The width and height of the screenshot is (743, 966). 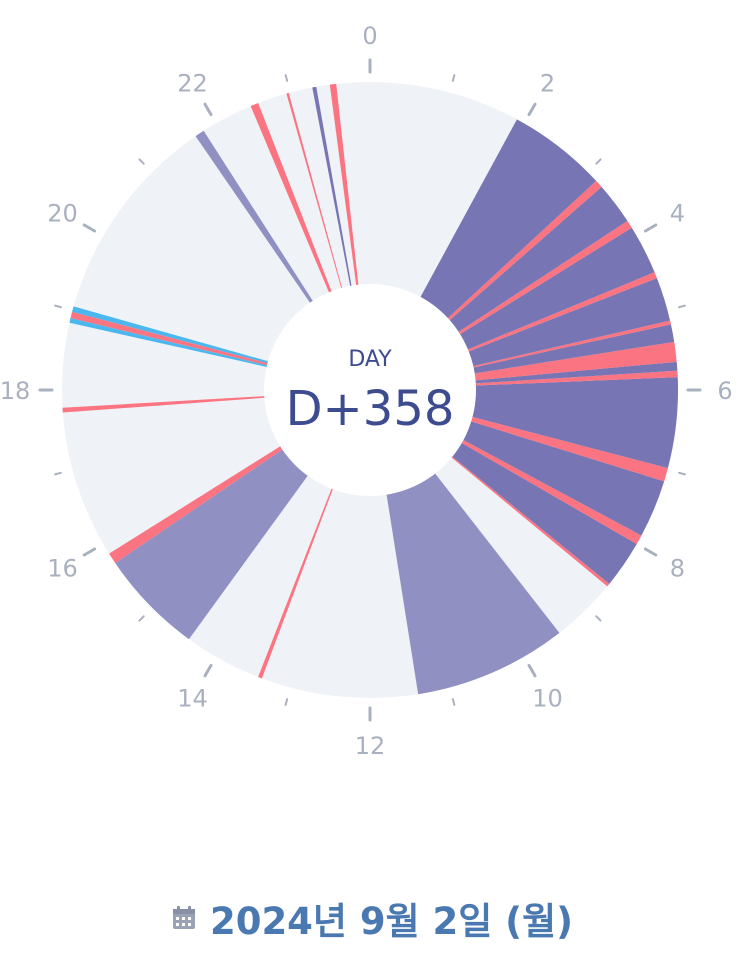 I want to click on hour-label: 18, so click(x=15, y=391).